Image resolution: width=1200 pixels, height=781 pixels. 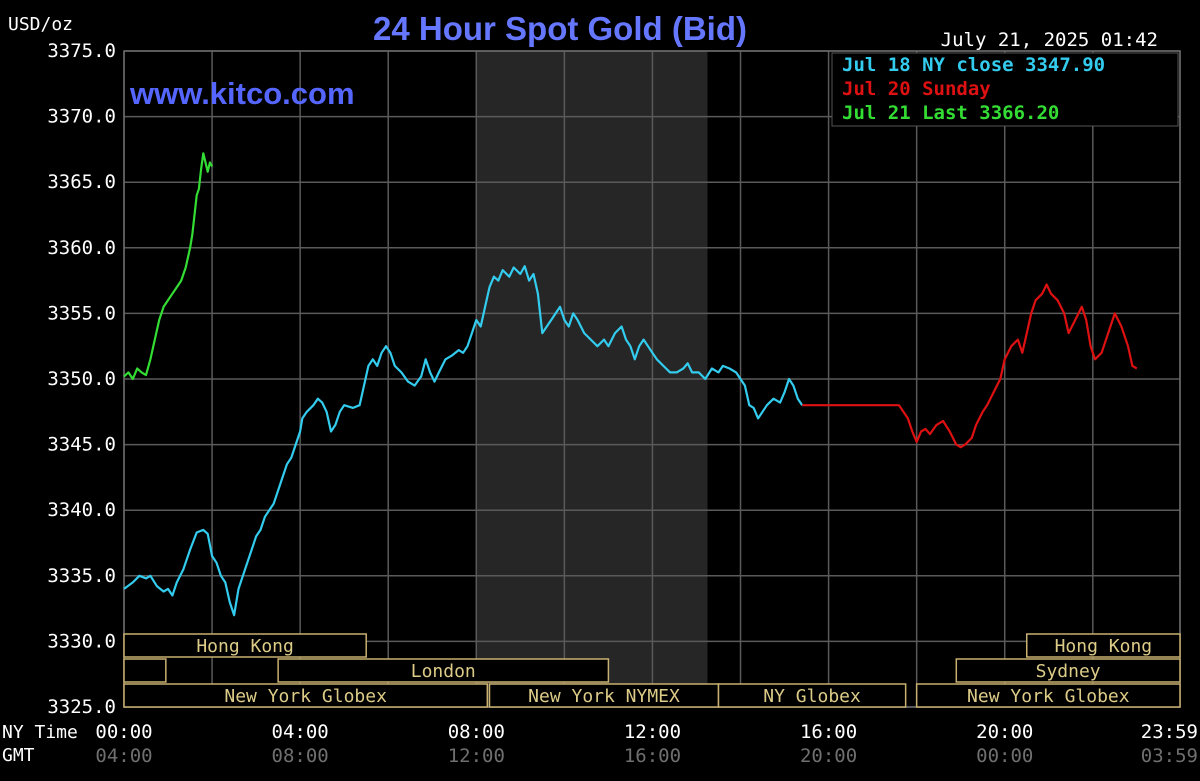 What do you see at coordinates (242, 93) in the screenshot?
I see `watermark-text: www.kitco.com` at bounding box center [242, 93].